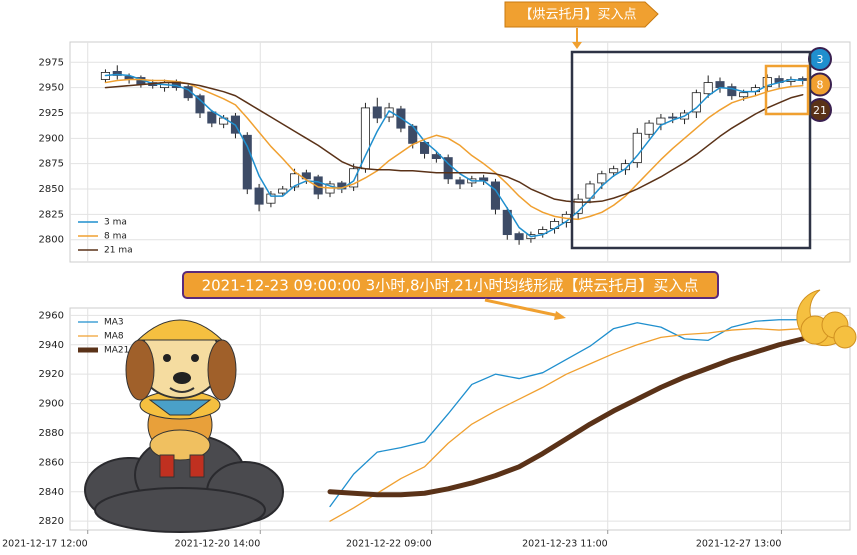 Image resolution: width=857 pixels, height=555 pixels. I want to click on y-tick-label: 2975, so click(51, 62).